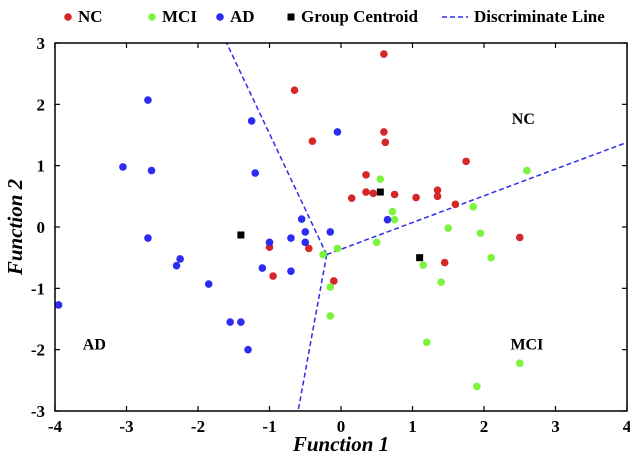 The width and height of the screenshot is (630, 457). Describe the element at coordinates (179, 16) in the screenshot. I see `legend-label-mci: MCI` at that location.